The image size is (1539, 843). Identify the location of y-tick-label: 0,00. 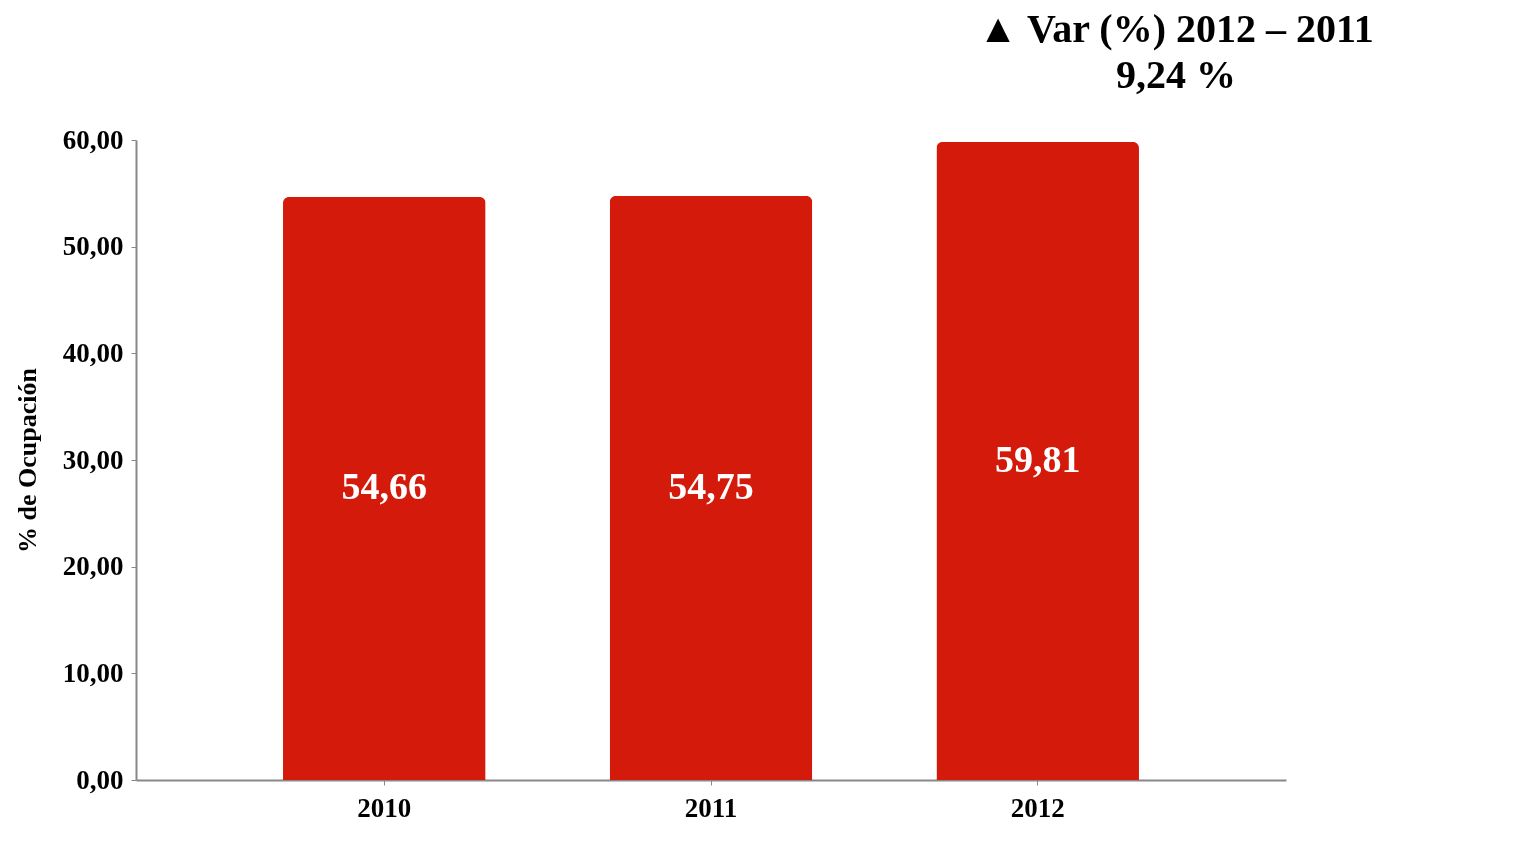
(100, 779).